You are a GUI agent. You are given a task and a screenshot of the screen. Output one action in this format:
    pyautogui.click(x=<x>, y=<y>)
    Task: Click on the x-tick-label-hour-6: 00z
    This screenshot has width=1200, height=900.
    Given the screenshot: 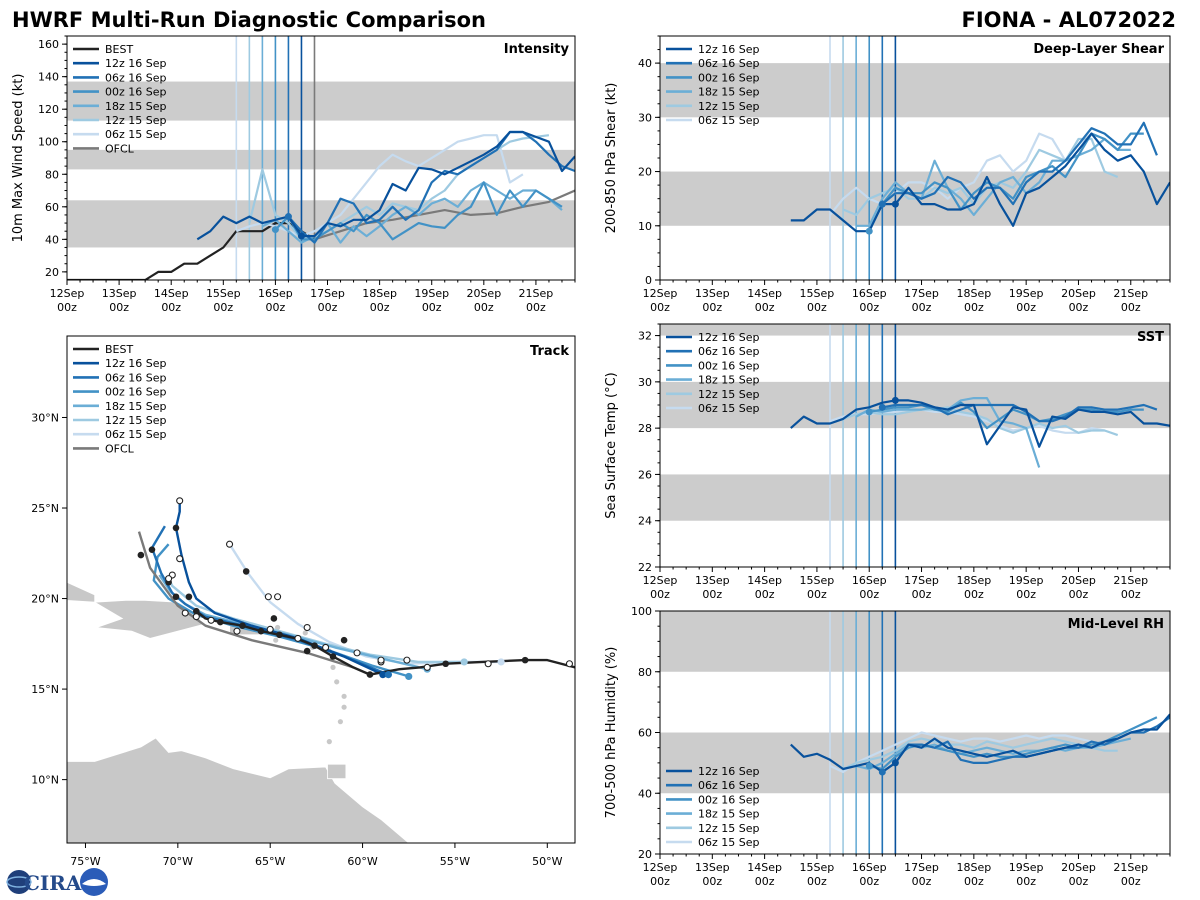 What is the action you would take?
    pyautogui.click(x=974, y=881)
    